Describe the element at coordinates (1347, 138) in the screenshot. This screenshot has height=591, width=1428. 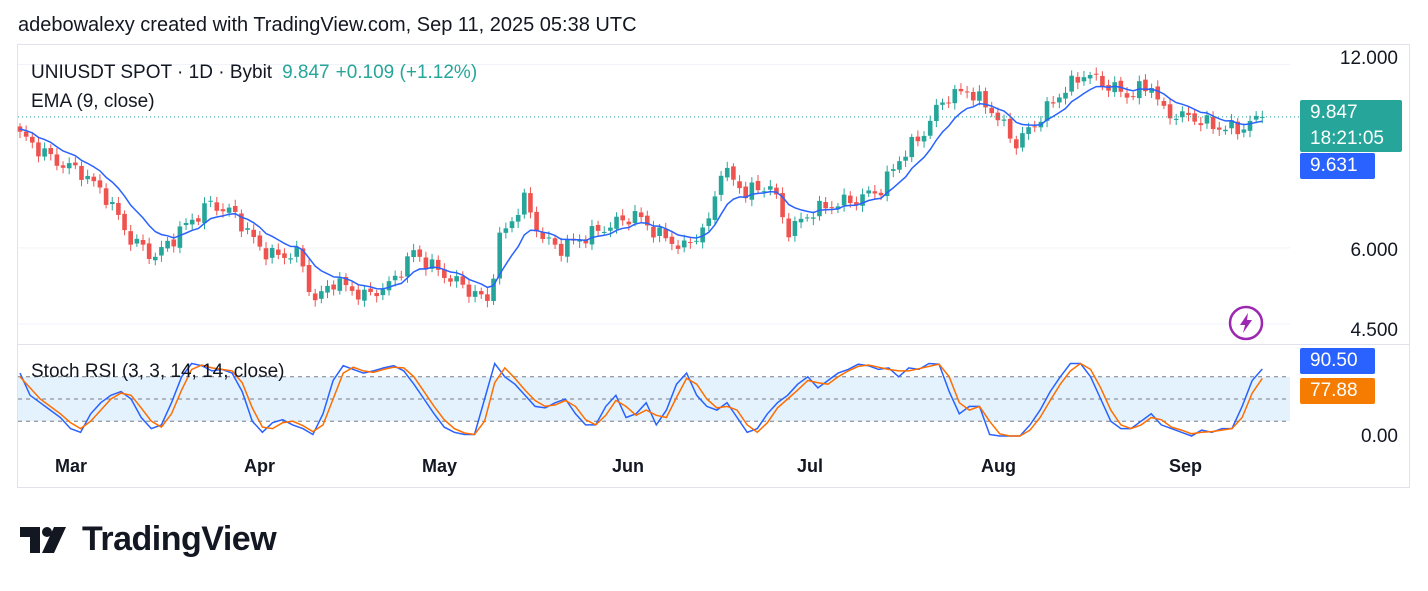
I see `bar-countdown: 18:21:05` at that location.